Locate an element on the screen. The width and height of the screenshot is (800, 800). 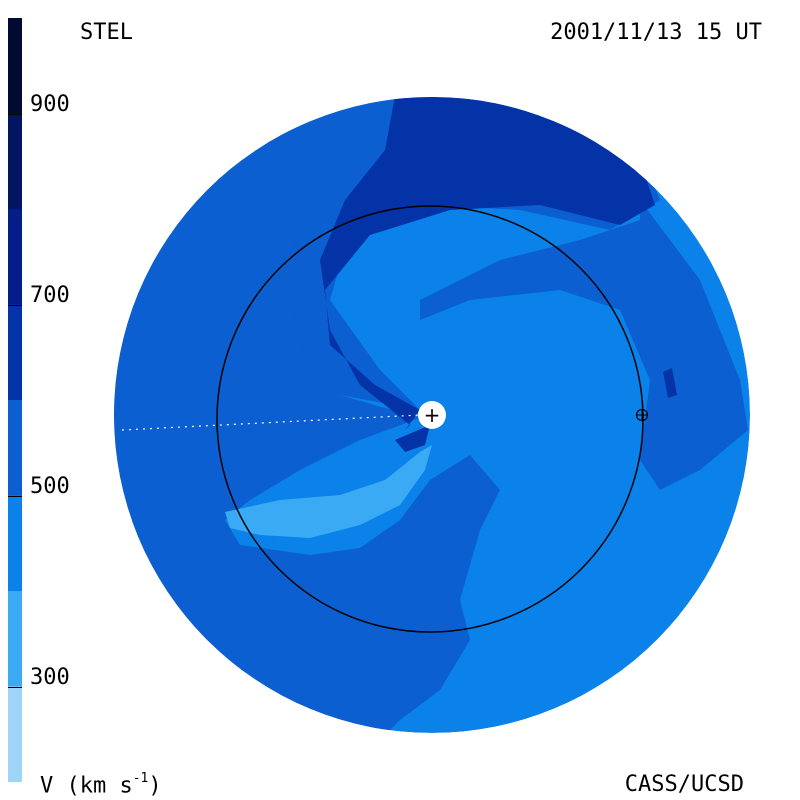
low-speed-arm is located at coordinates (328, 491).